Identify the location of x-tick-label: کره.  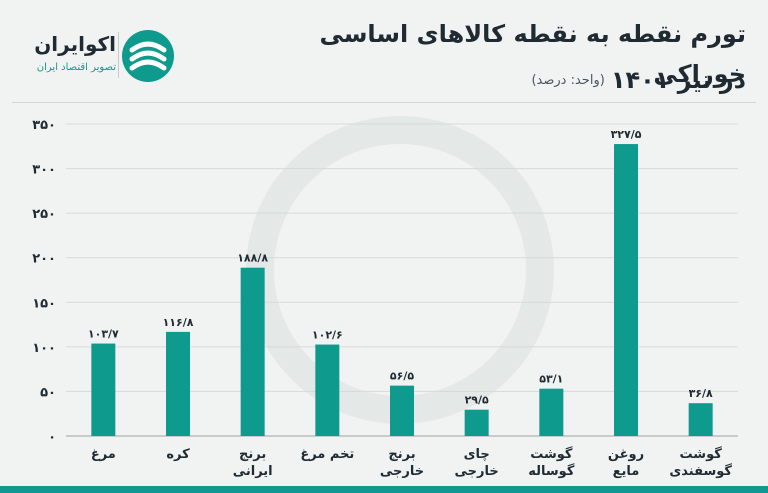
(178, 454).